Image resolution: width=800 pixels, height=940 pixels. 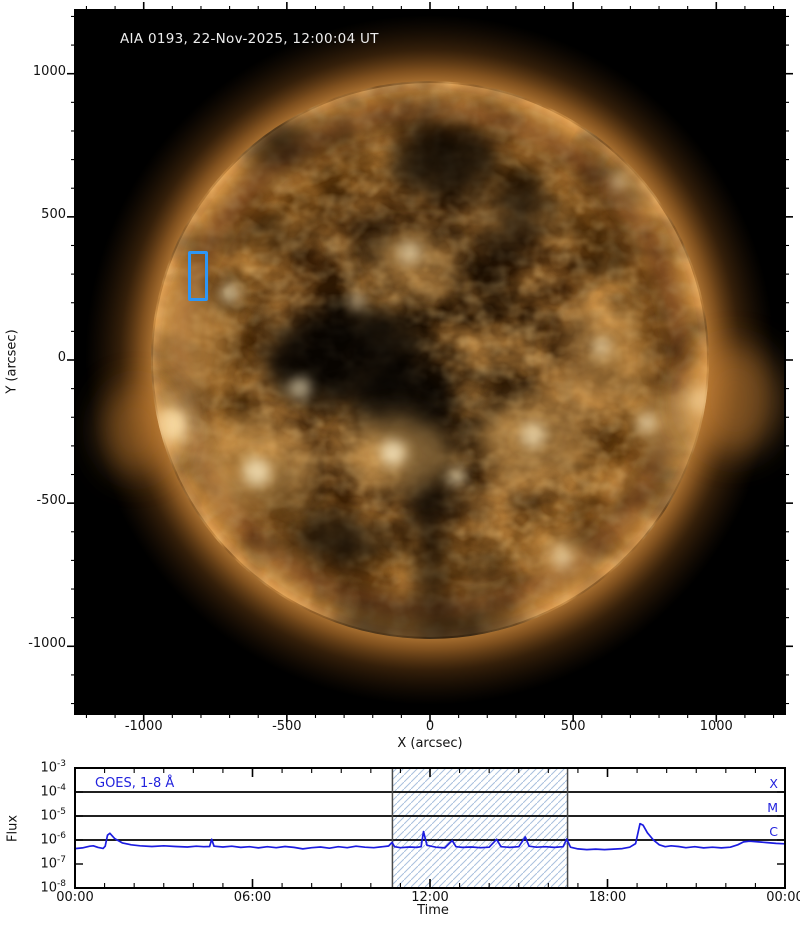 What do you see at coordinates (430, 897) in the screenshot?
I see `goes-x-tick-label: 12:00` at bounding box center [430, 897].